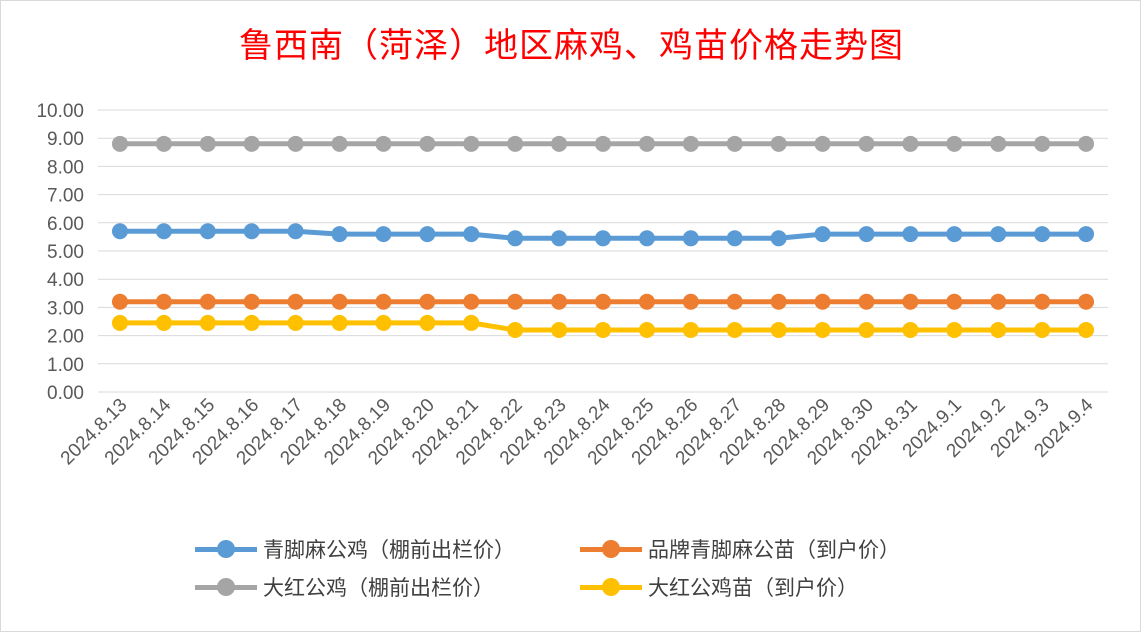  What do you see at coordinates (65, 337) in the screenshot?
I see `y-tick-label: 2.00` at bounding box center [65, 337].